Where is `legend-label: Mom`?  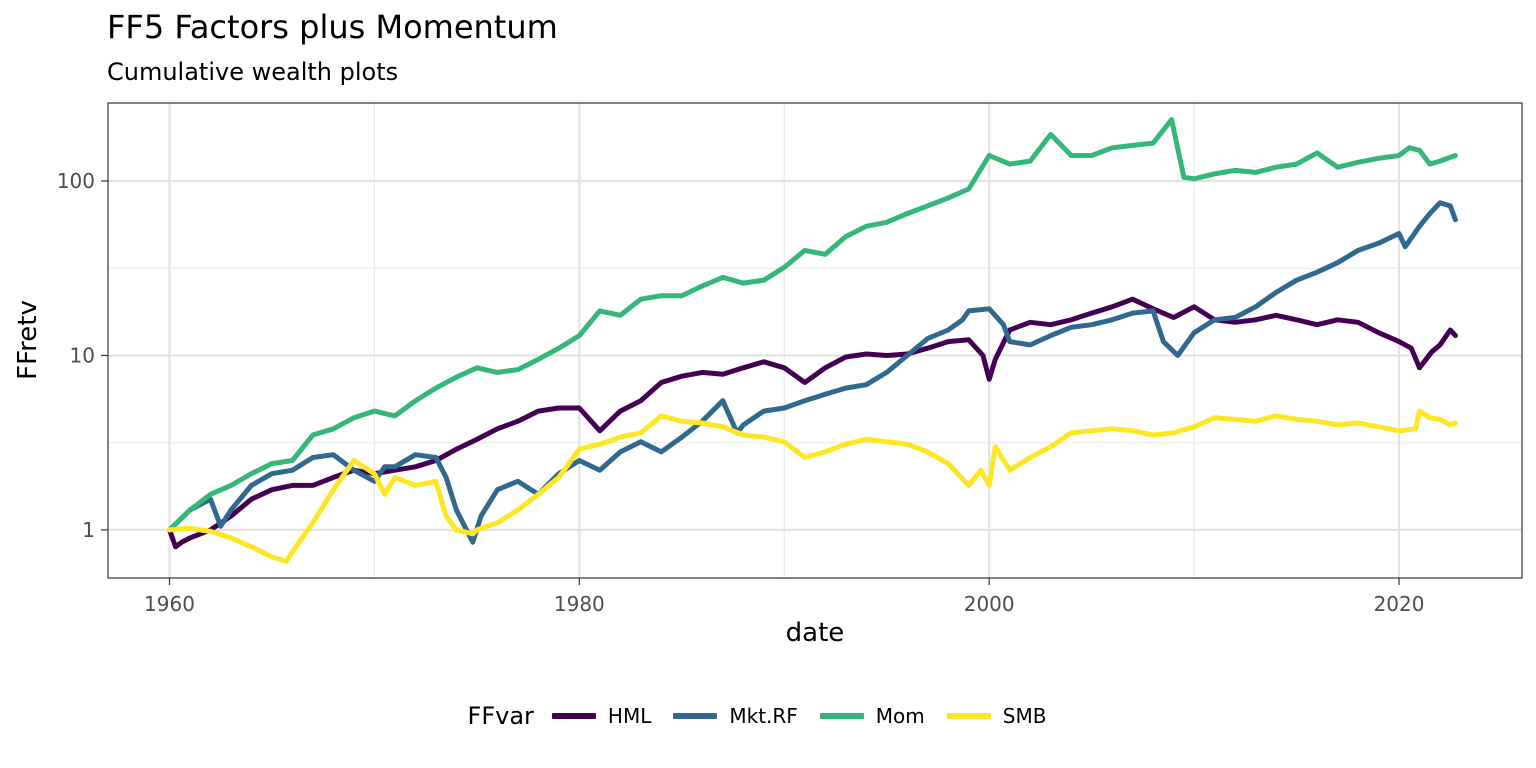 legend-label: Mom is located at coordinates (900, 716).